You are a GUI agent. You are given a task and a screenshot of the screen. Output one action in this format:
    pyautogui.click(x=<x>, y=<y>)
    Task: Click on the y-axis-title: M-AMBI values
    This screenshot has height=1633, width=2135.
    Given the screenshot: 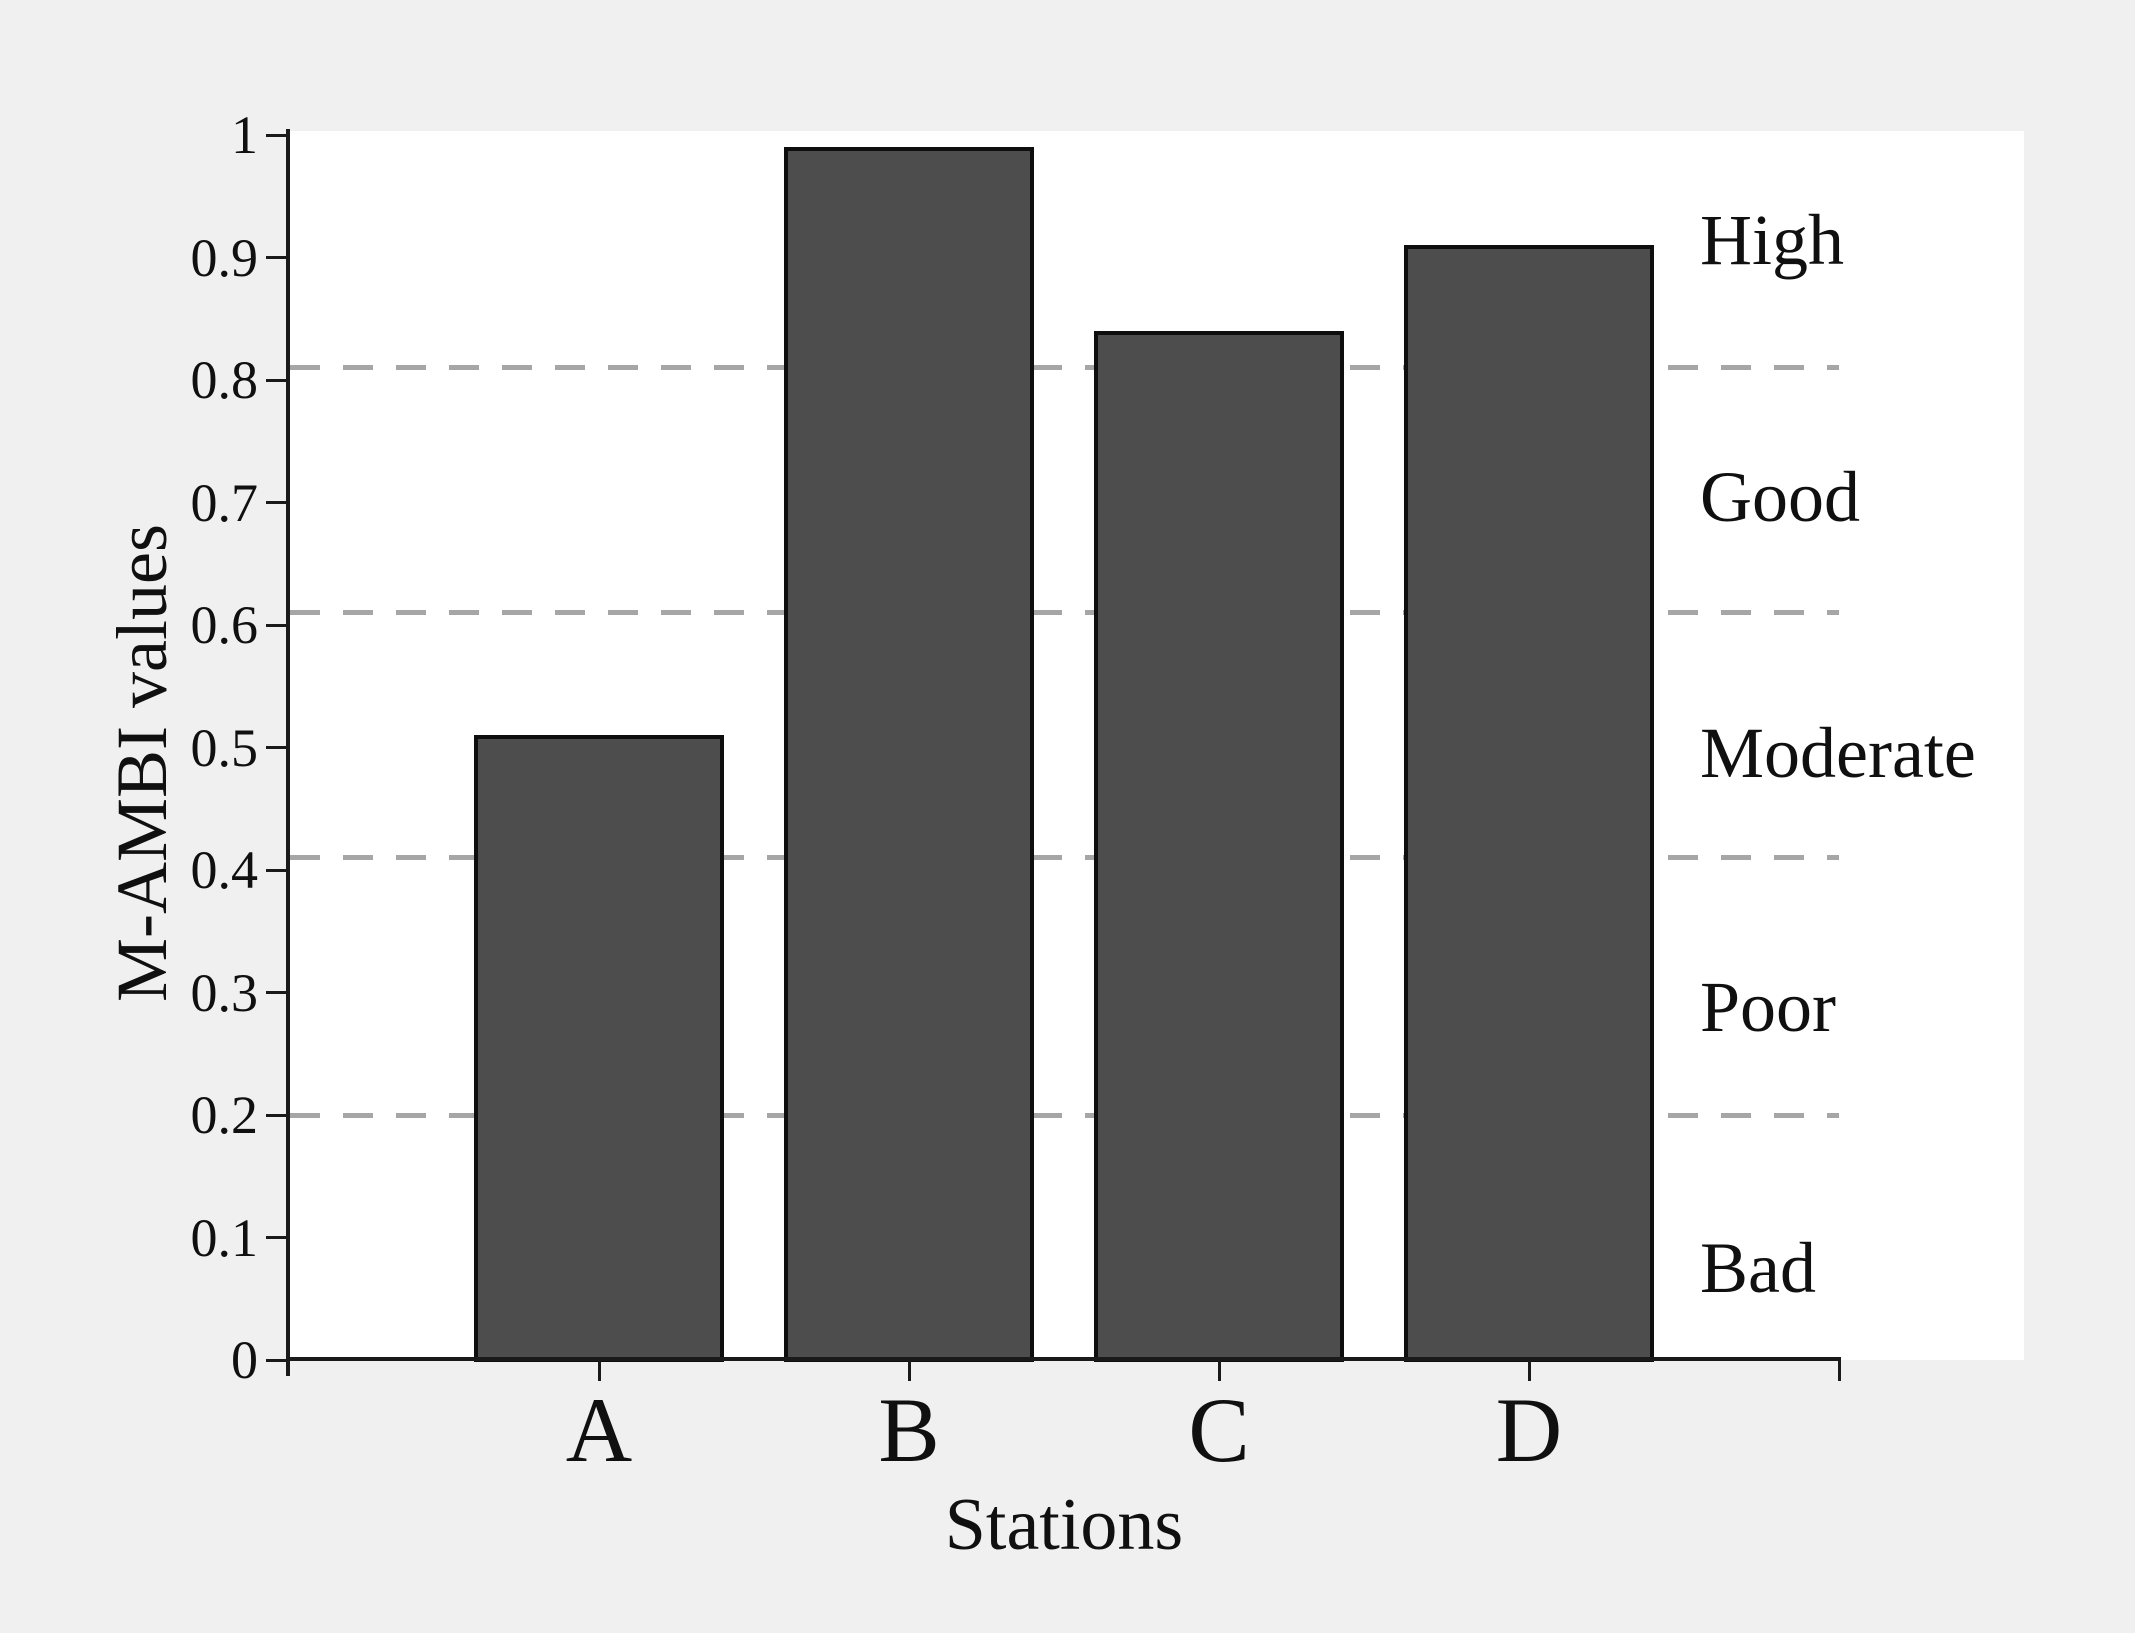 What is the action you would take?
    pyautogui.click(x=142, y=763)
    